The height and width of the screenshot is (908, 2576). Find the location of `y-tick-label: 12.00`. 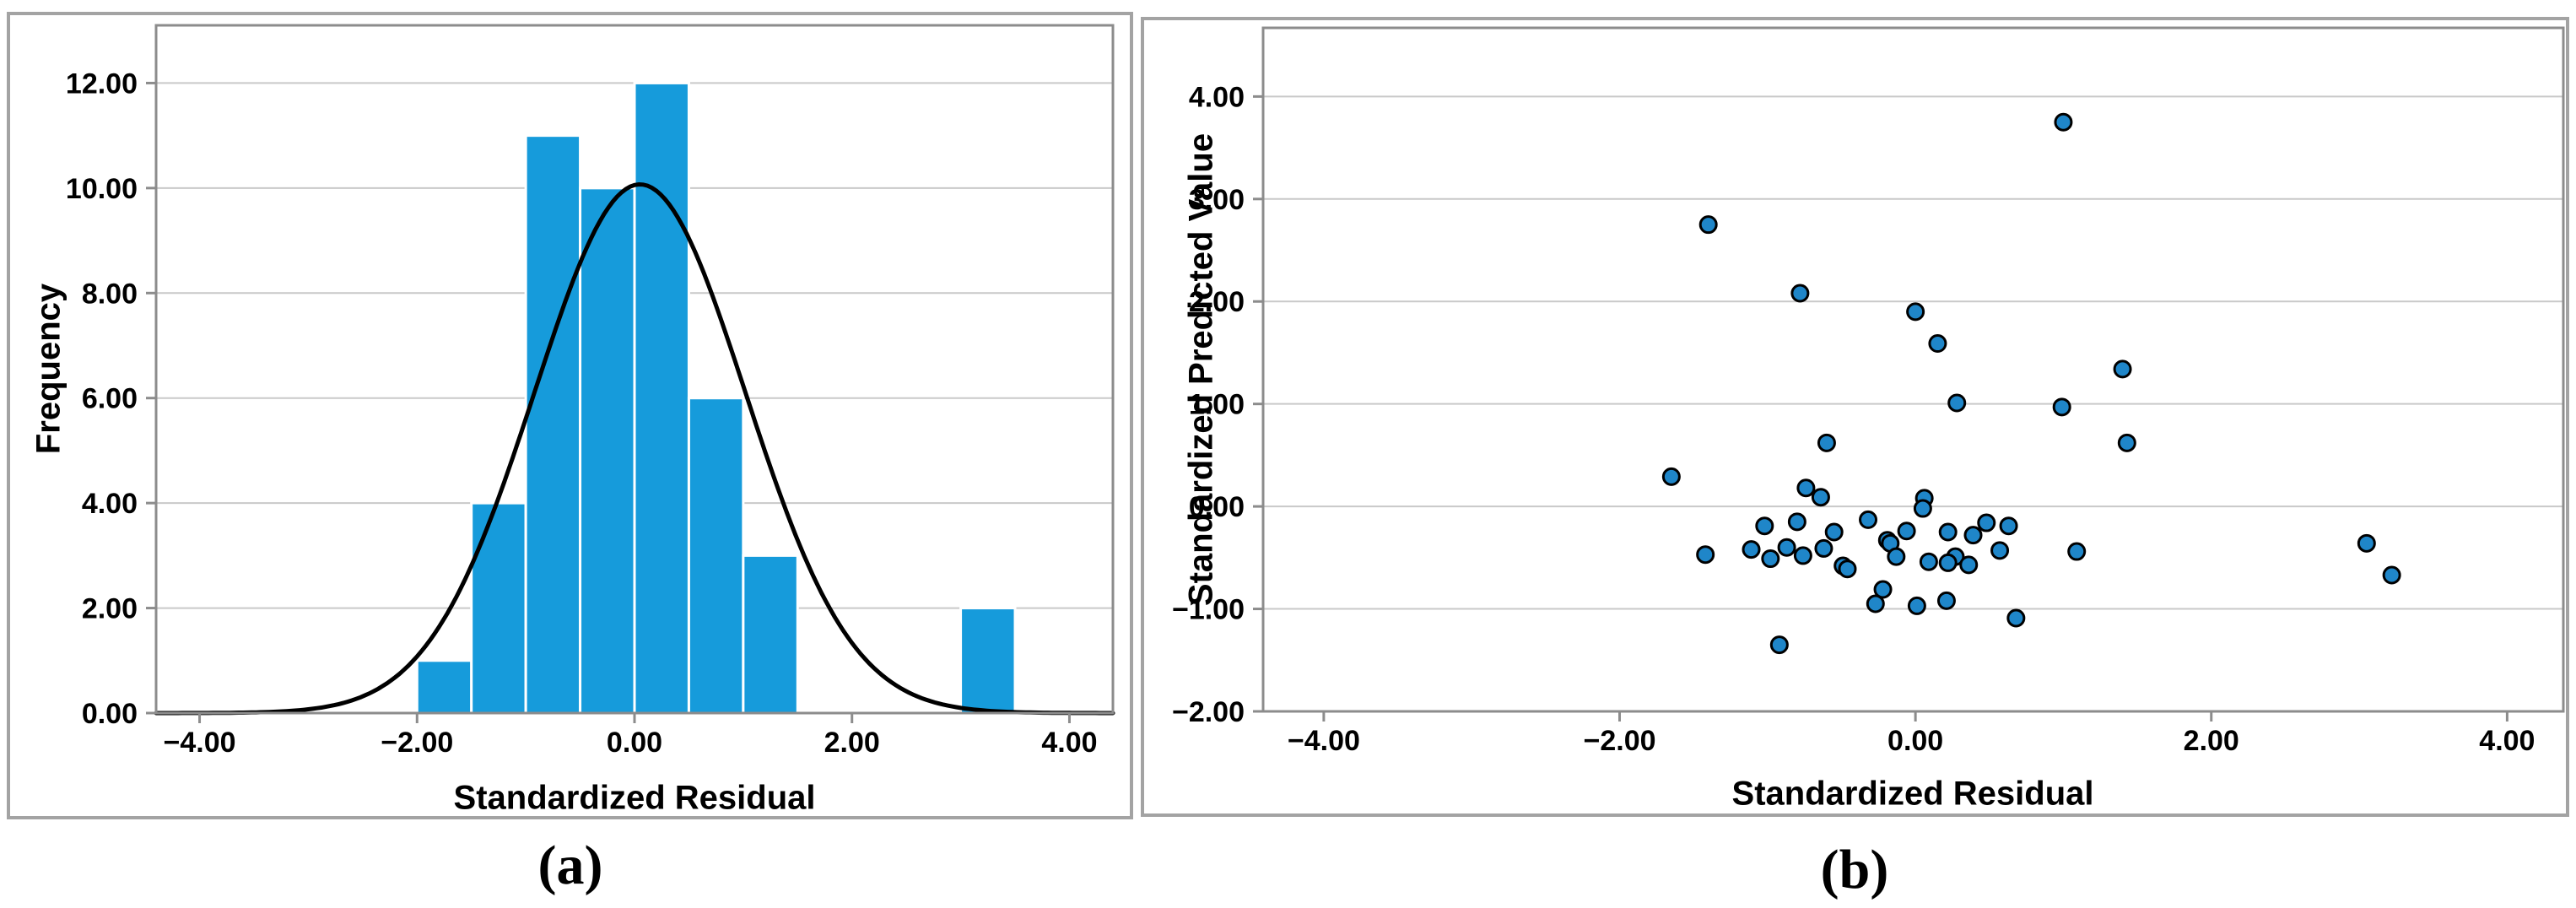

y-tick-label: 12.00 is located at coordinates (102, 84).